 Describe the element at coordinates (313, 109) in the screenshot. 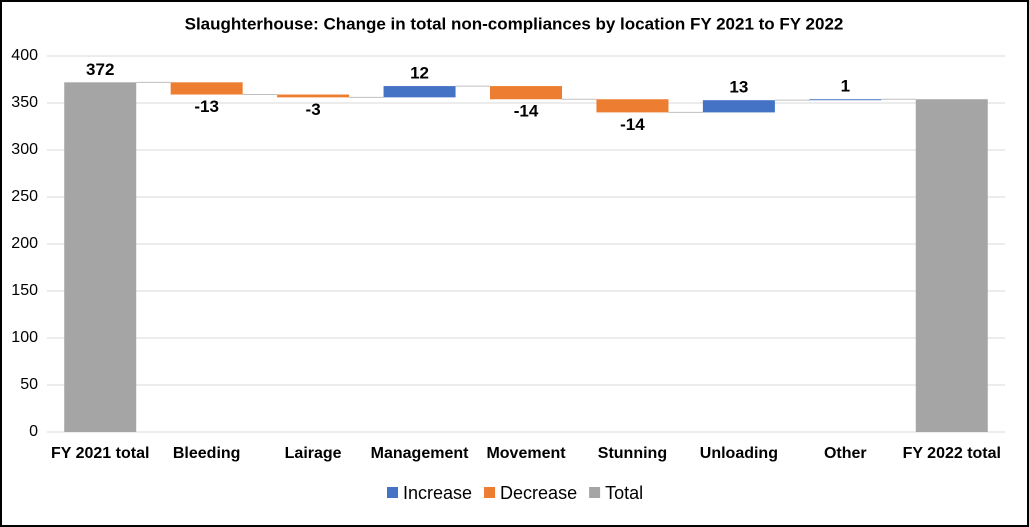

I see `data-label: -3` at that location.